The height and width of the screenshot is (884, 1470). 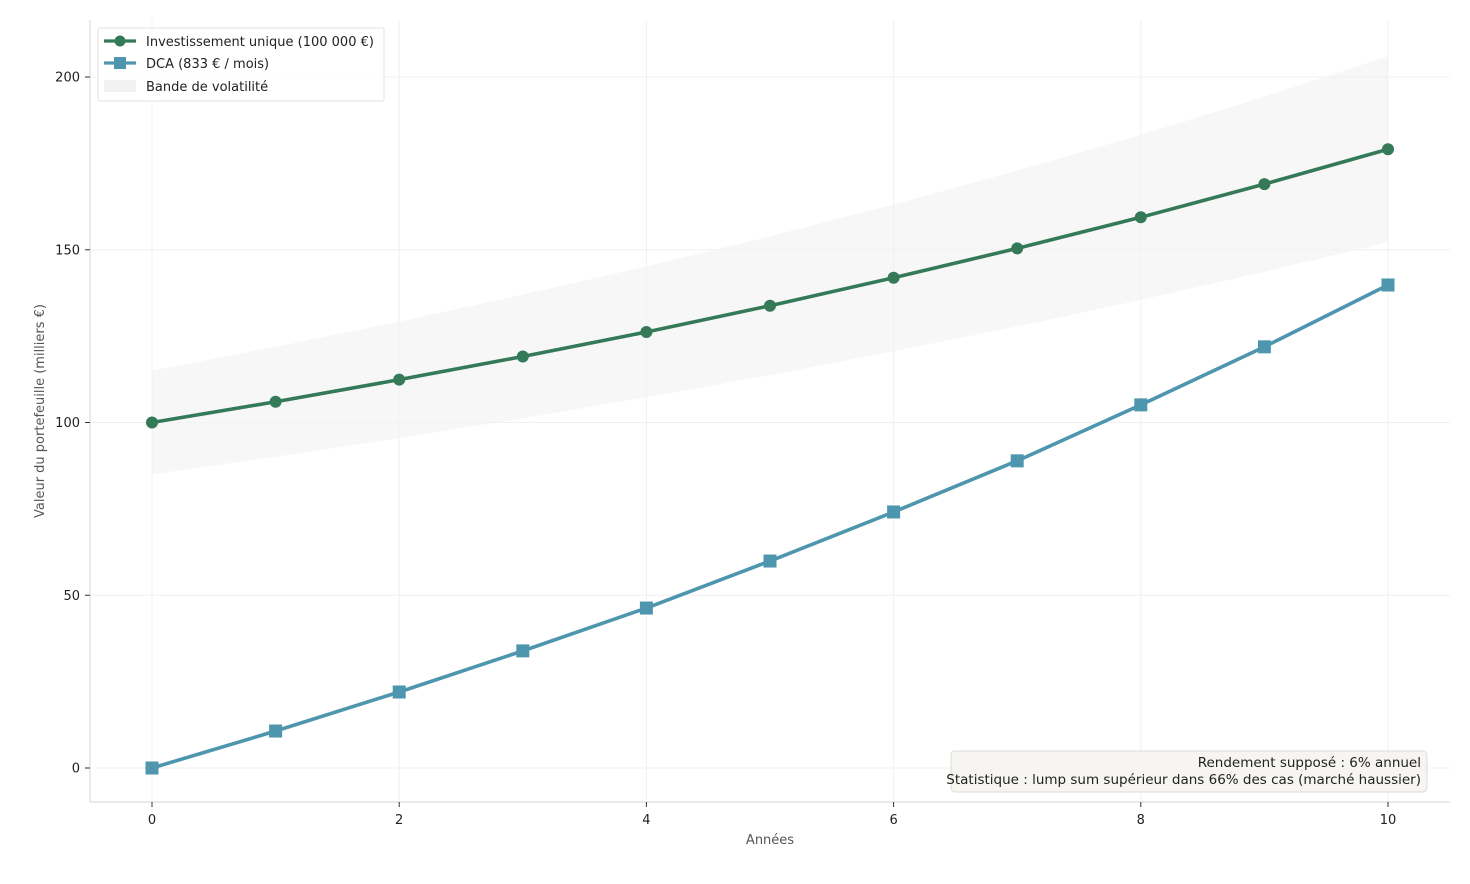 I want to click on legend-label-lump-sum: Investissement unique (100 000 €), so click(x=260, y=42).